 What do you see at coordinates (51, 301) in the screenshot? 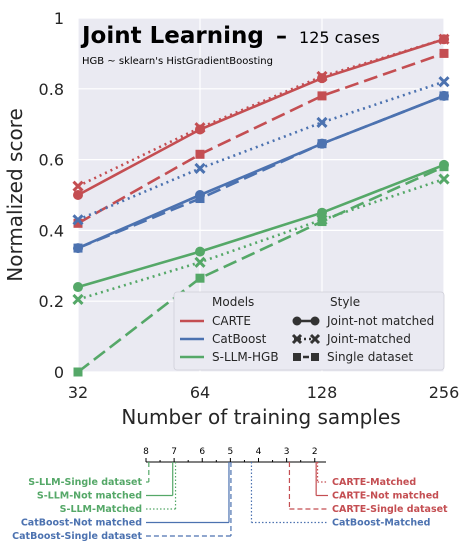
I see `y-tick-label: 0.2` at bounding box center [51, 301].